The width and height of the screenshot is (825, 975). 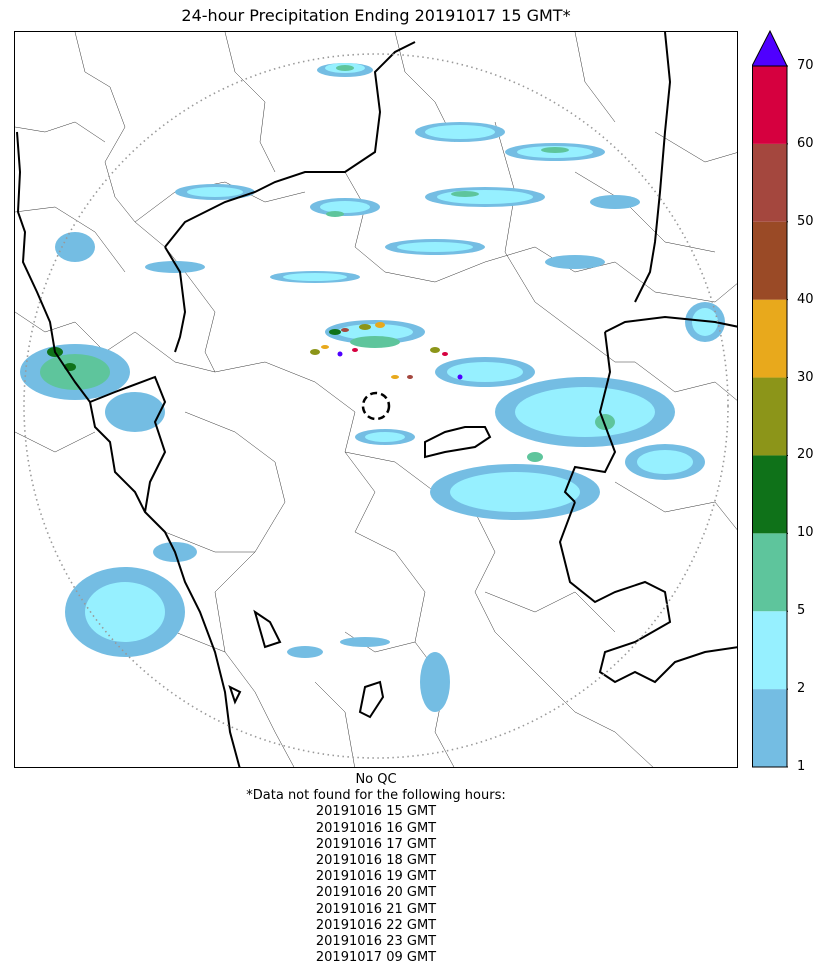 What do you see at coordinates (805, 299) in the screenshot?
I see `colorbar-tick-label: 40` at bounding box center [805, 299].